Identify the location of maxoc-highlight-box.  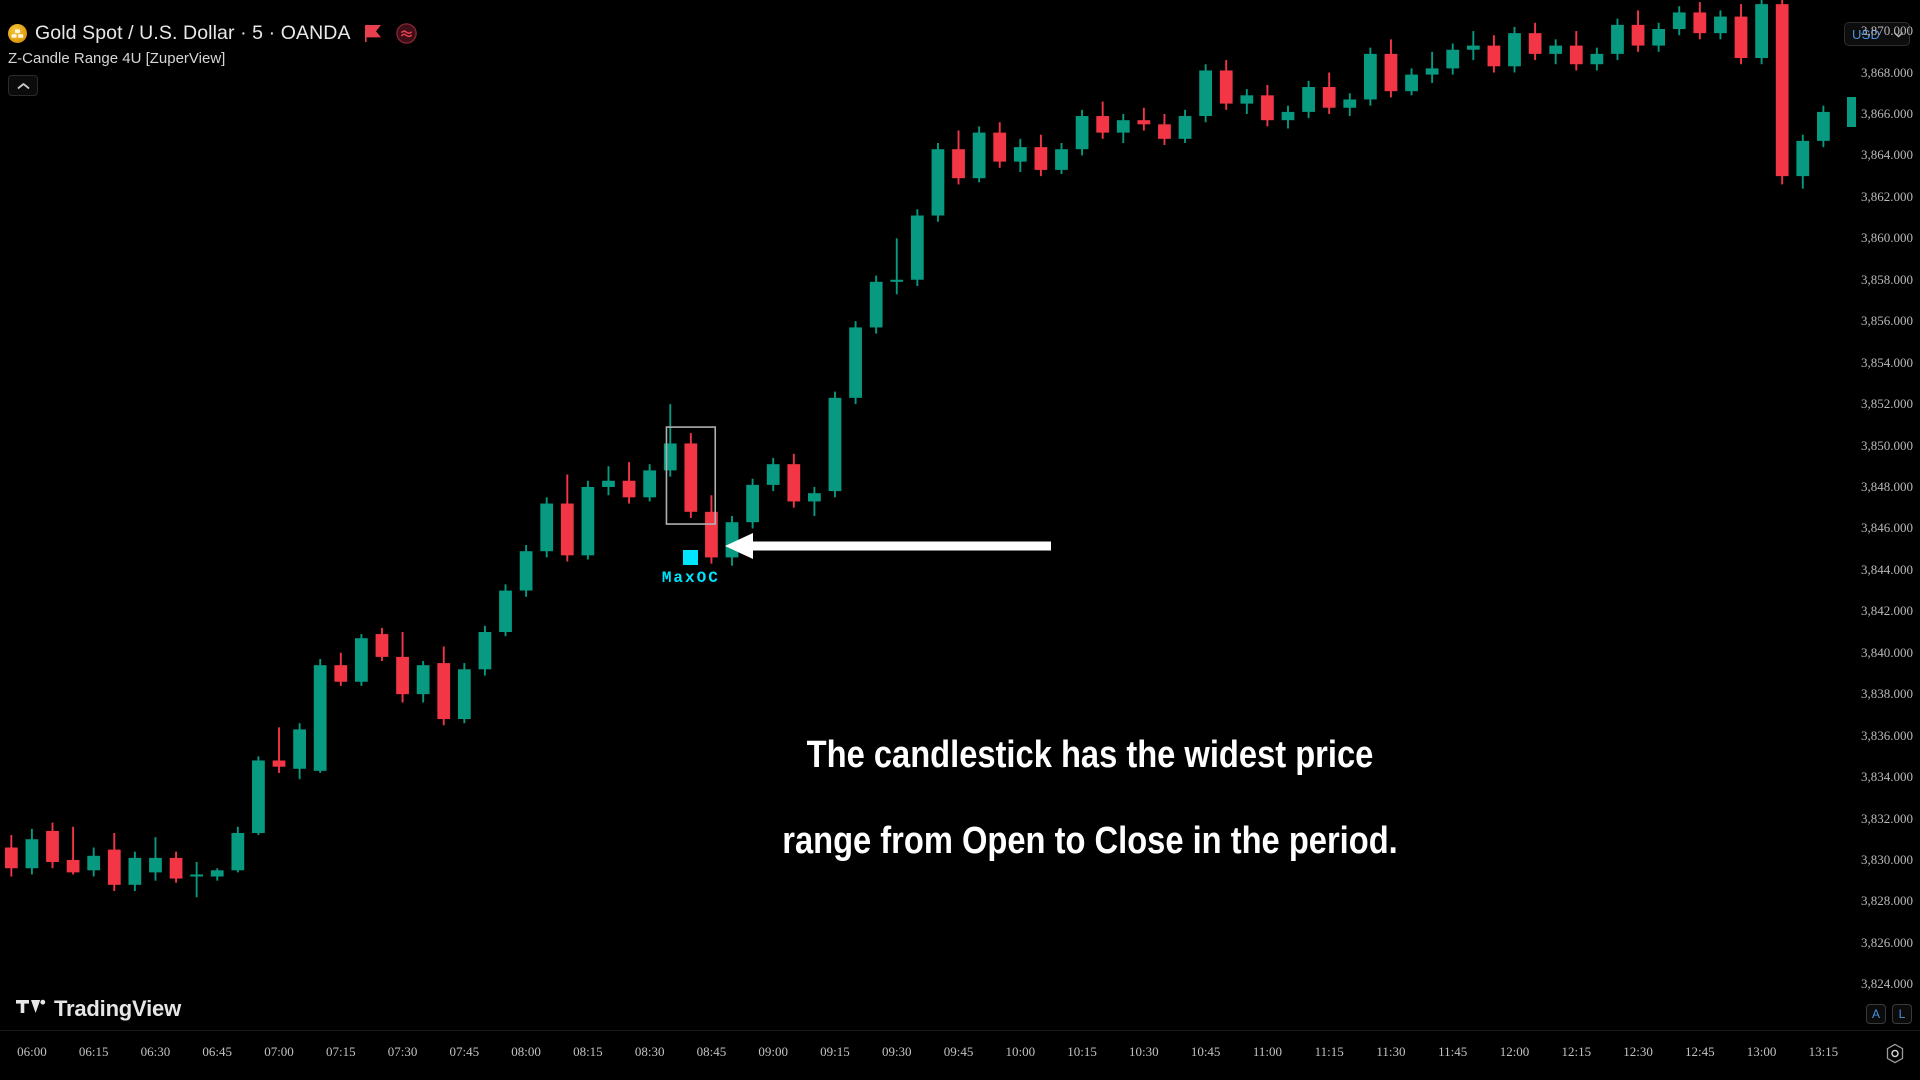
(691, 475).